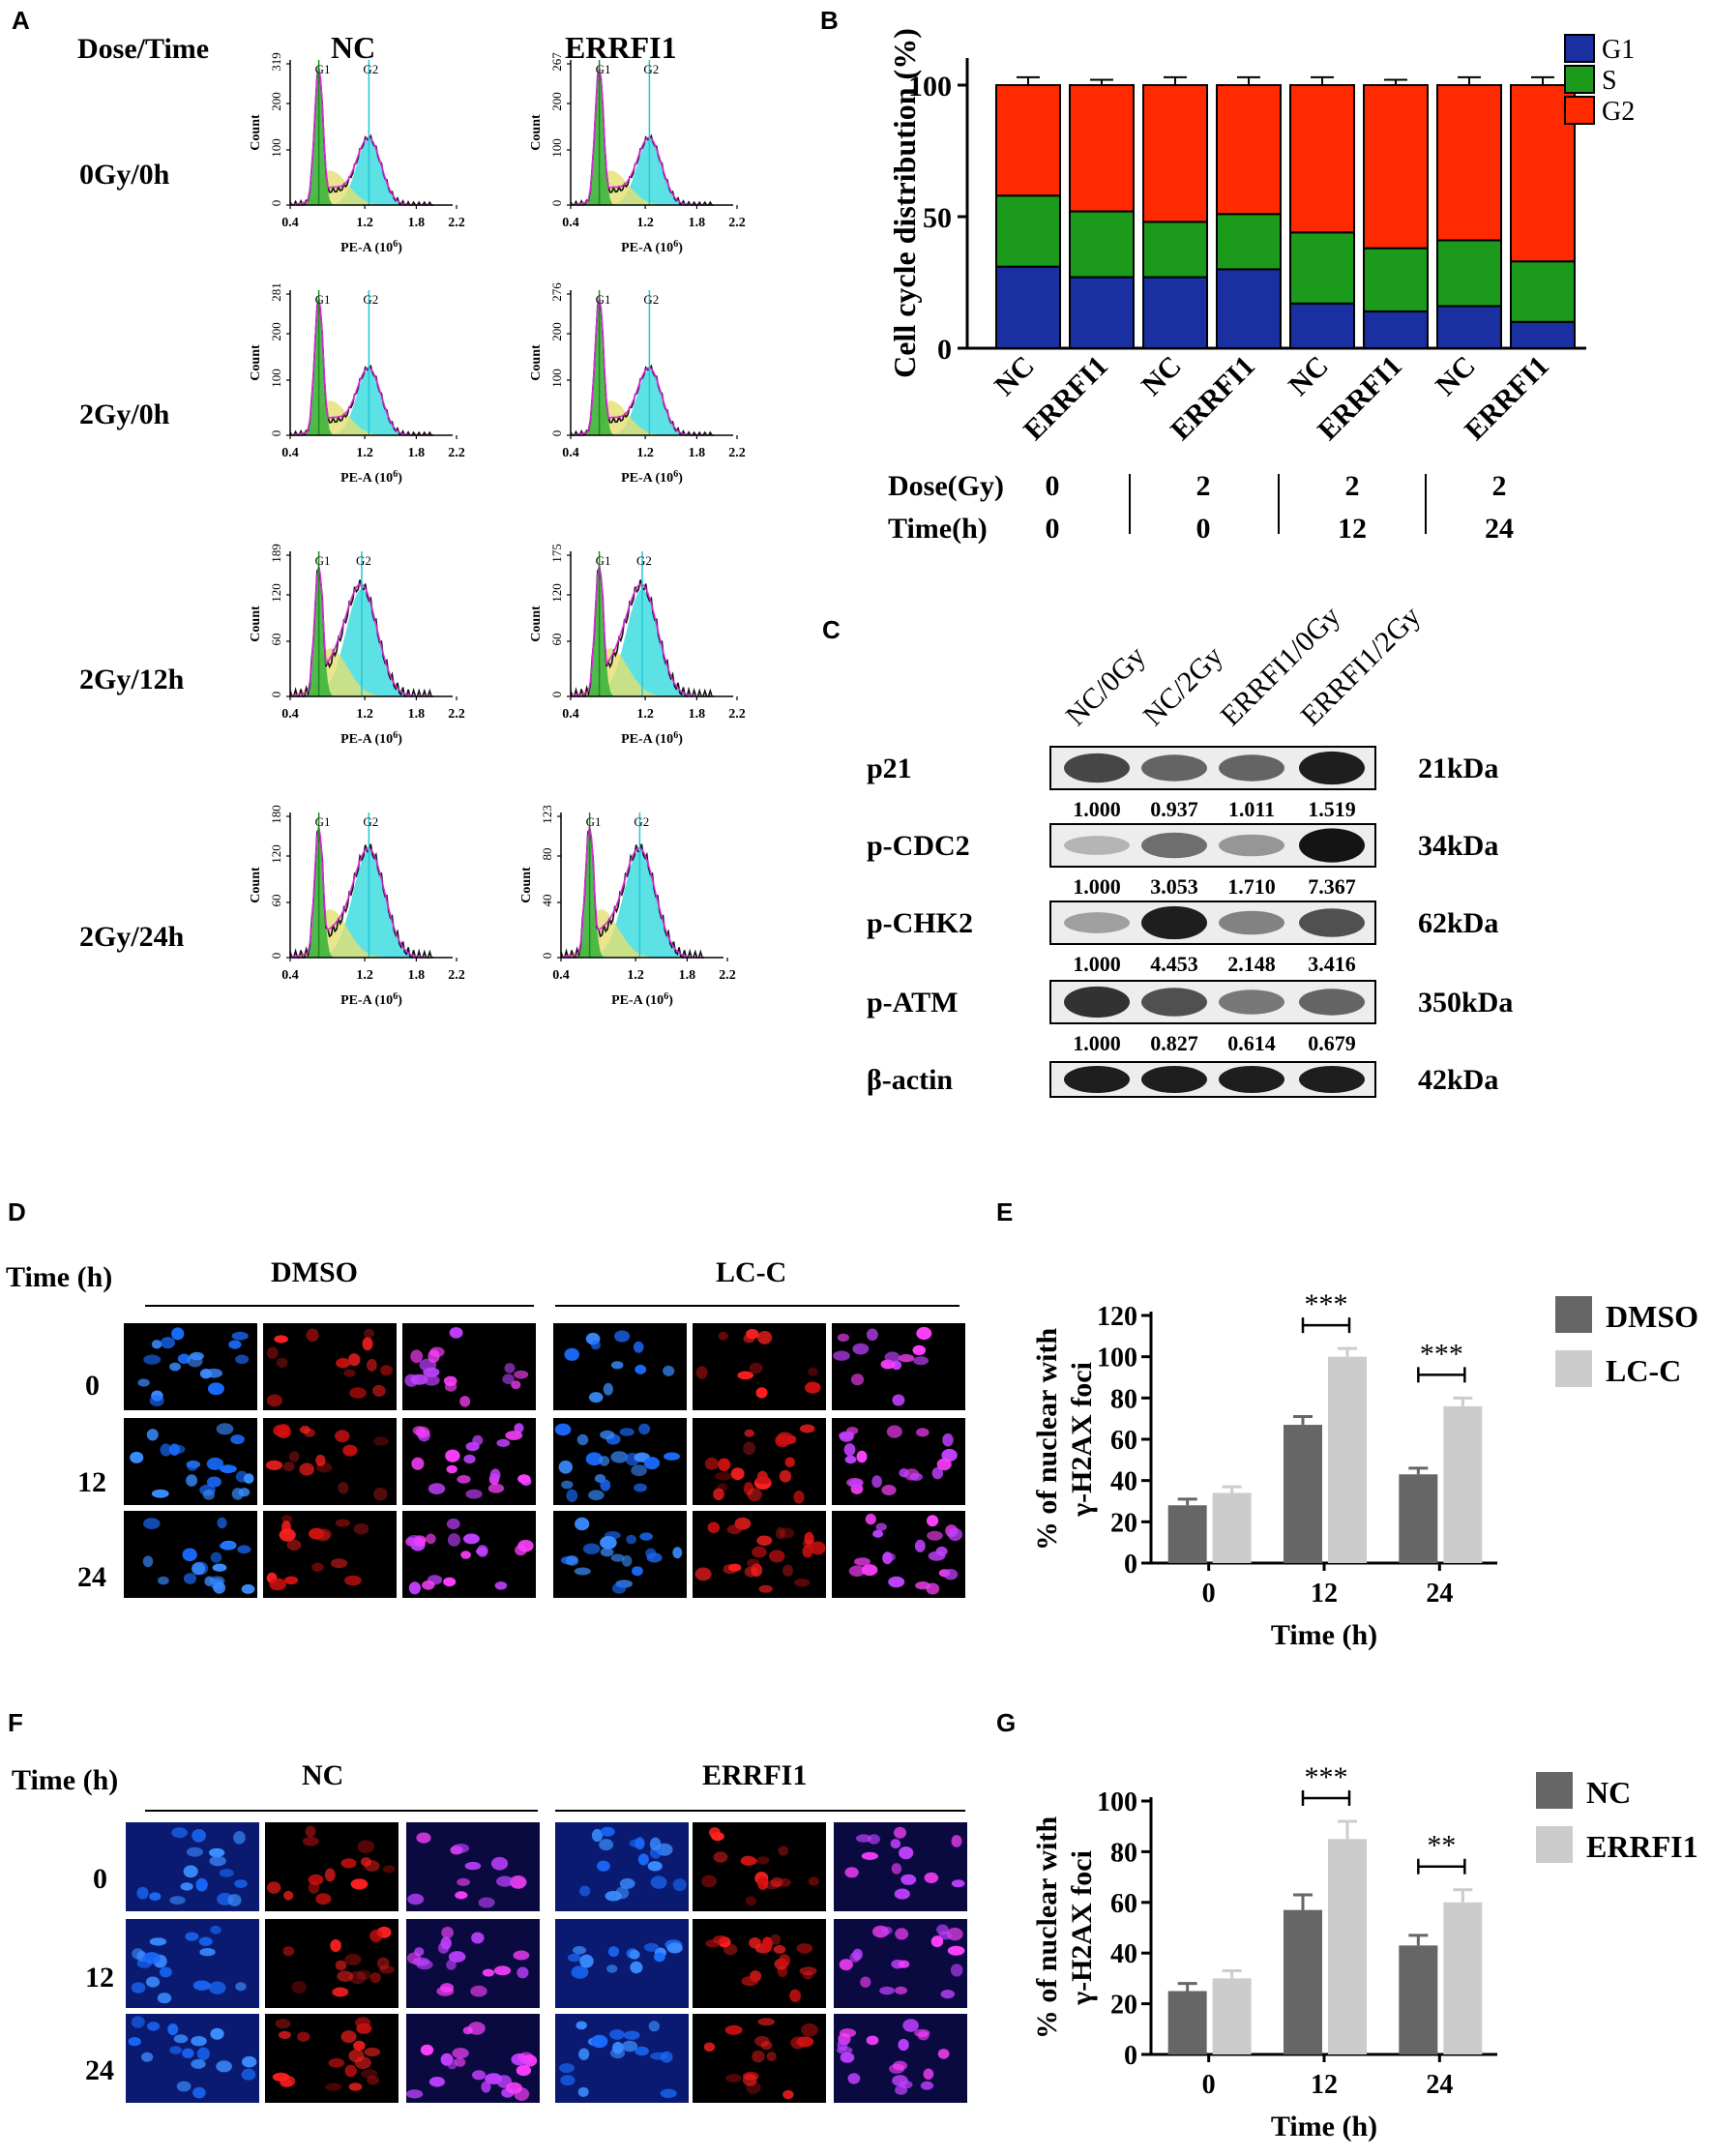  What do you see at coordinates (1465, 1003) in the screenshot?
I see `molecular-weight-label: 350kDa` at bounding box center [1465, 1003].